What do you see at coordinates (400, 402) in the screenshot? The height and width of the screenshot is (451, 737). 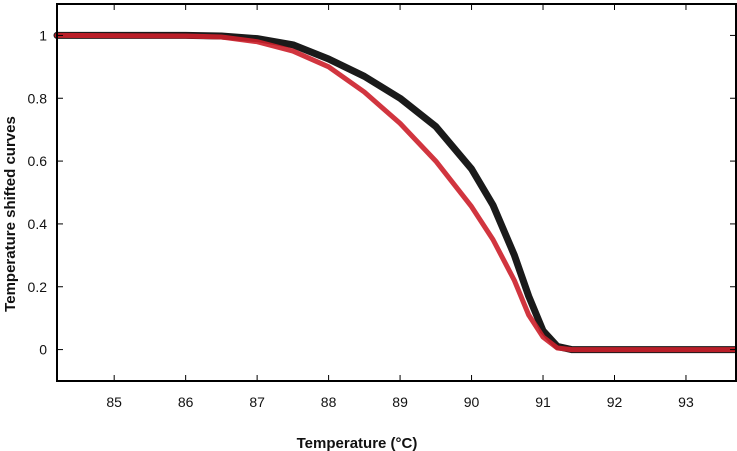 I see `x-tick-label: 89` at bounding box center [400, 402].